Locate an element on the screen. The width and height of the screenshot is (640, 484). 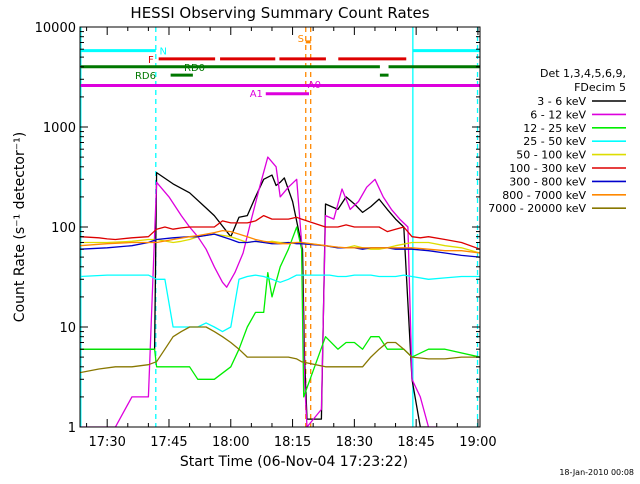
x-tick-label-18-00: 18:00 is located at coordinates (230, 442).